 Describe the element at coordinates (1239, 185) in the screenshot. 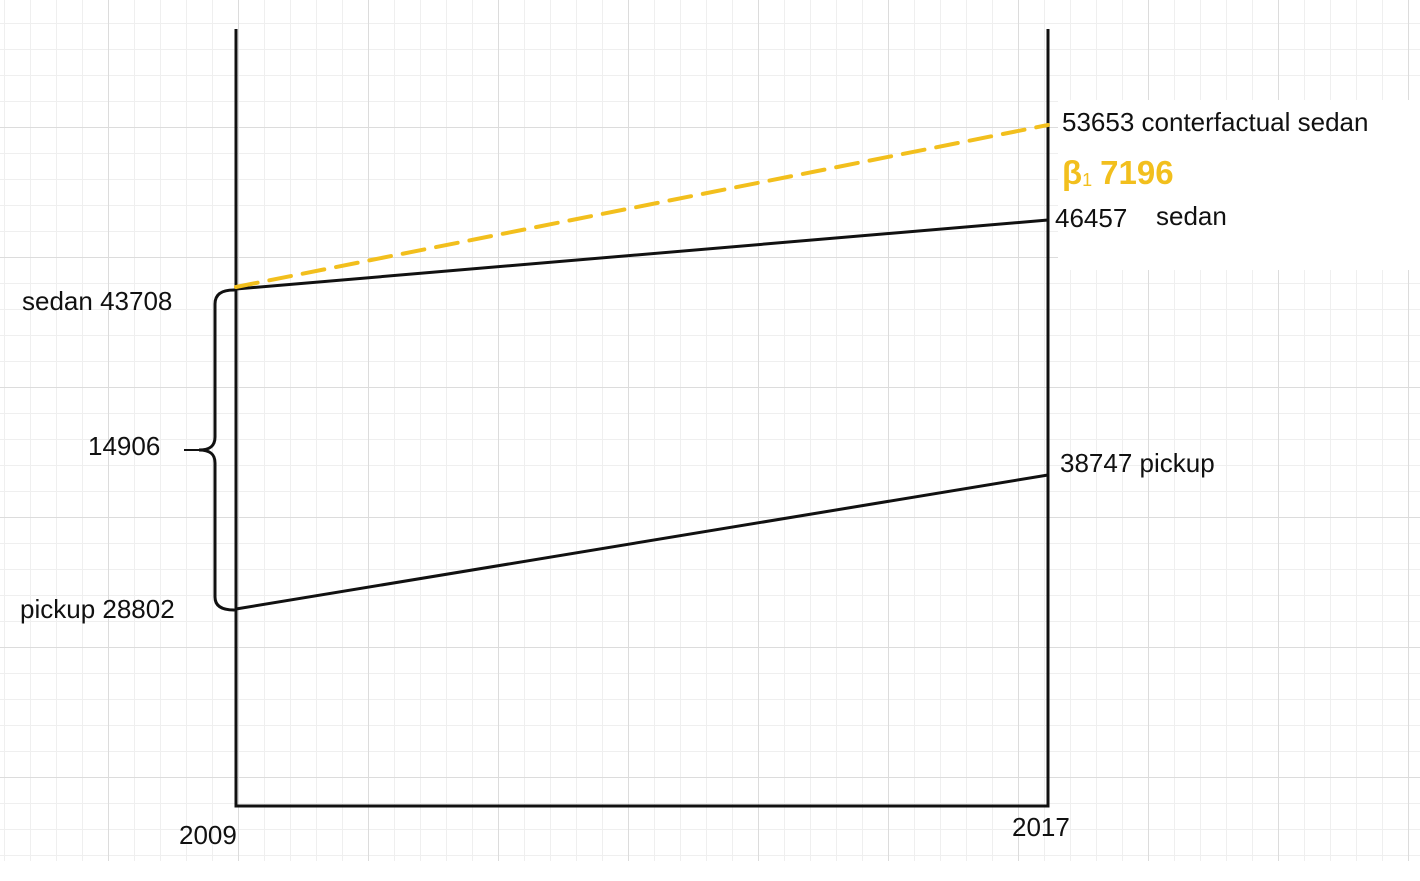

I see `label-backdrop-upper-right` at that location.